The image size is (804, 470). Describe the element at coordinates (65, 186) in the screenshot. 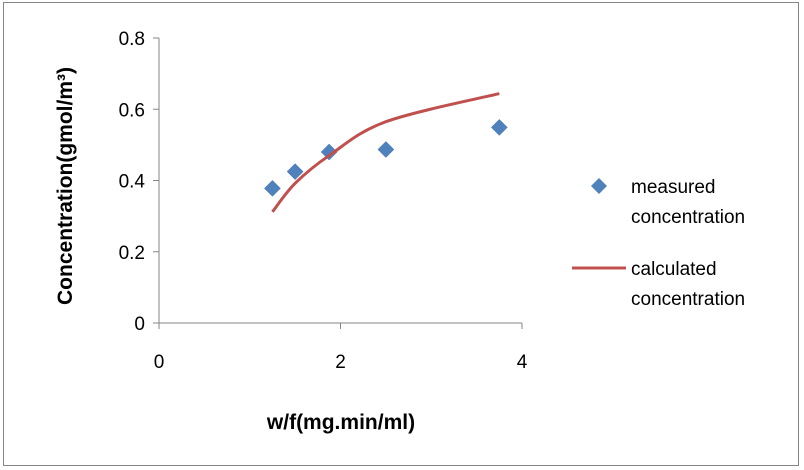

I see `y-axis-title: Concentration(gmol/m³)` at that location.